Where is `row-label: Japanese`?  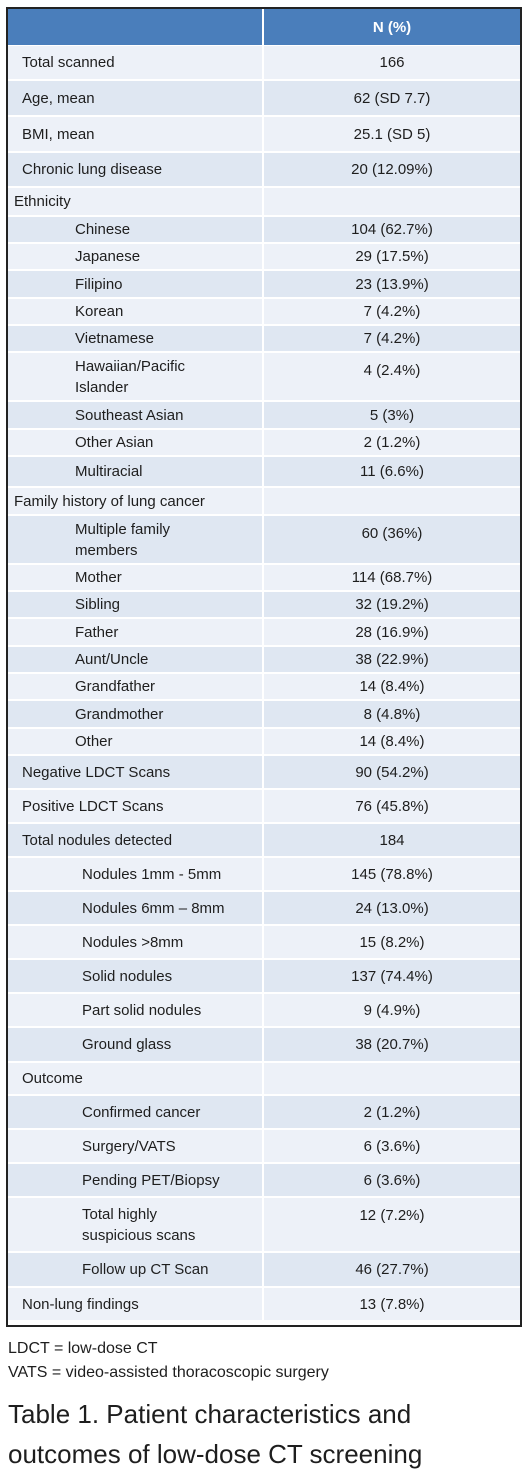
row-label: Japanese is located at coordinates (135, 256).